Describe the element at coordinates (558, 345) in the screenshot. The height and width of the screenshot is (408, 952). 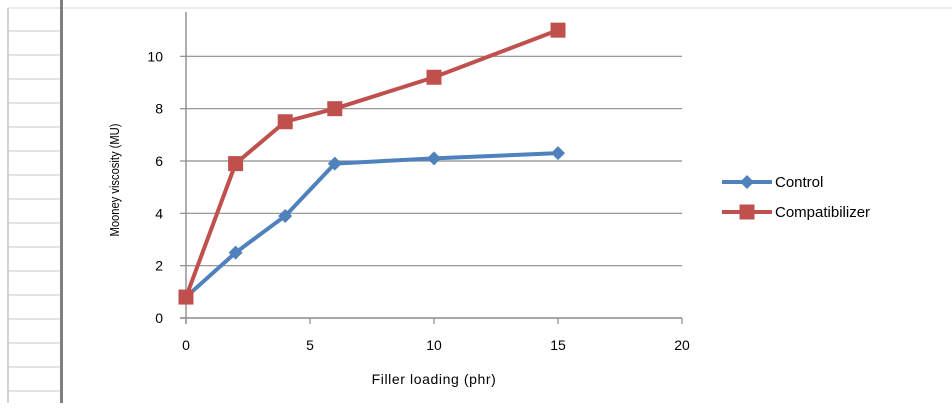
I see `x-tick-label: 15` at that location.